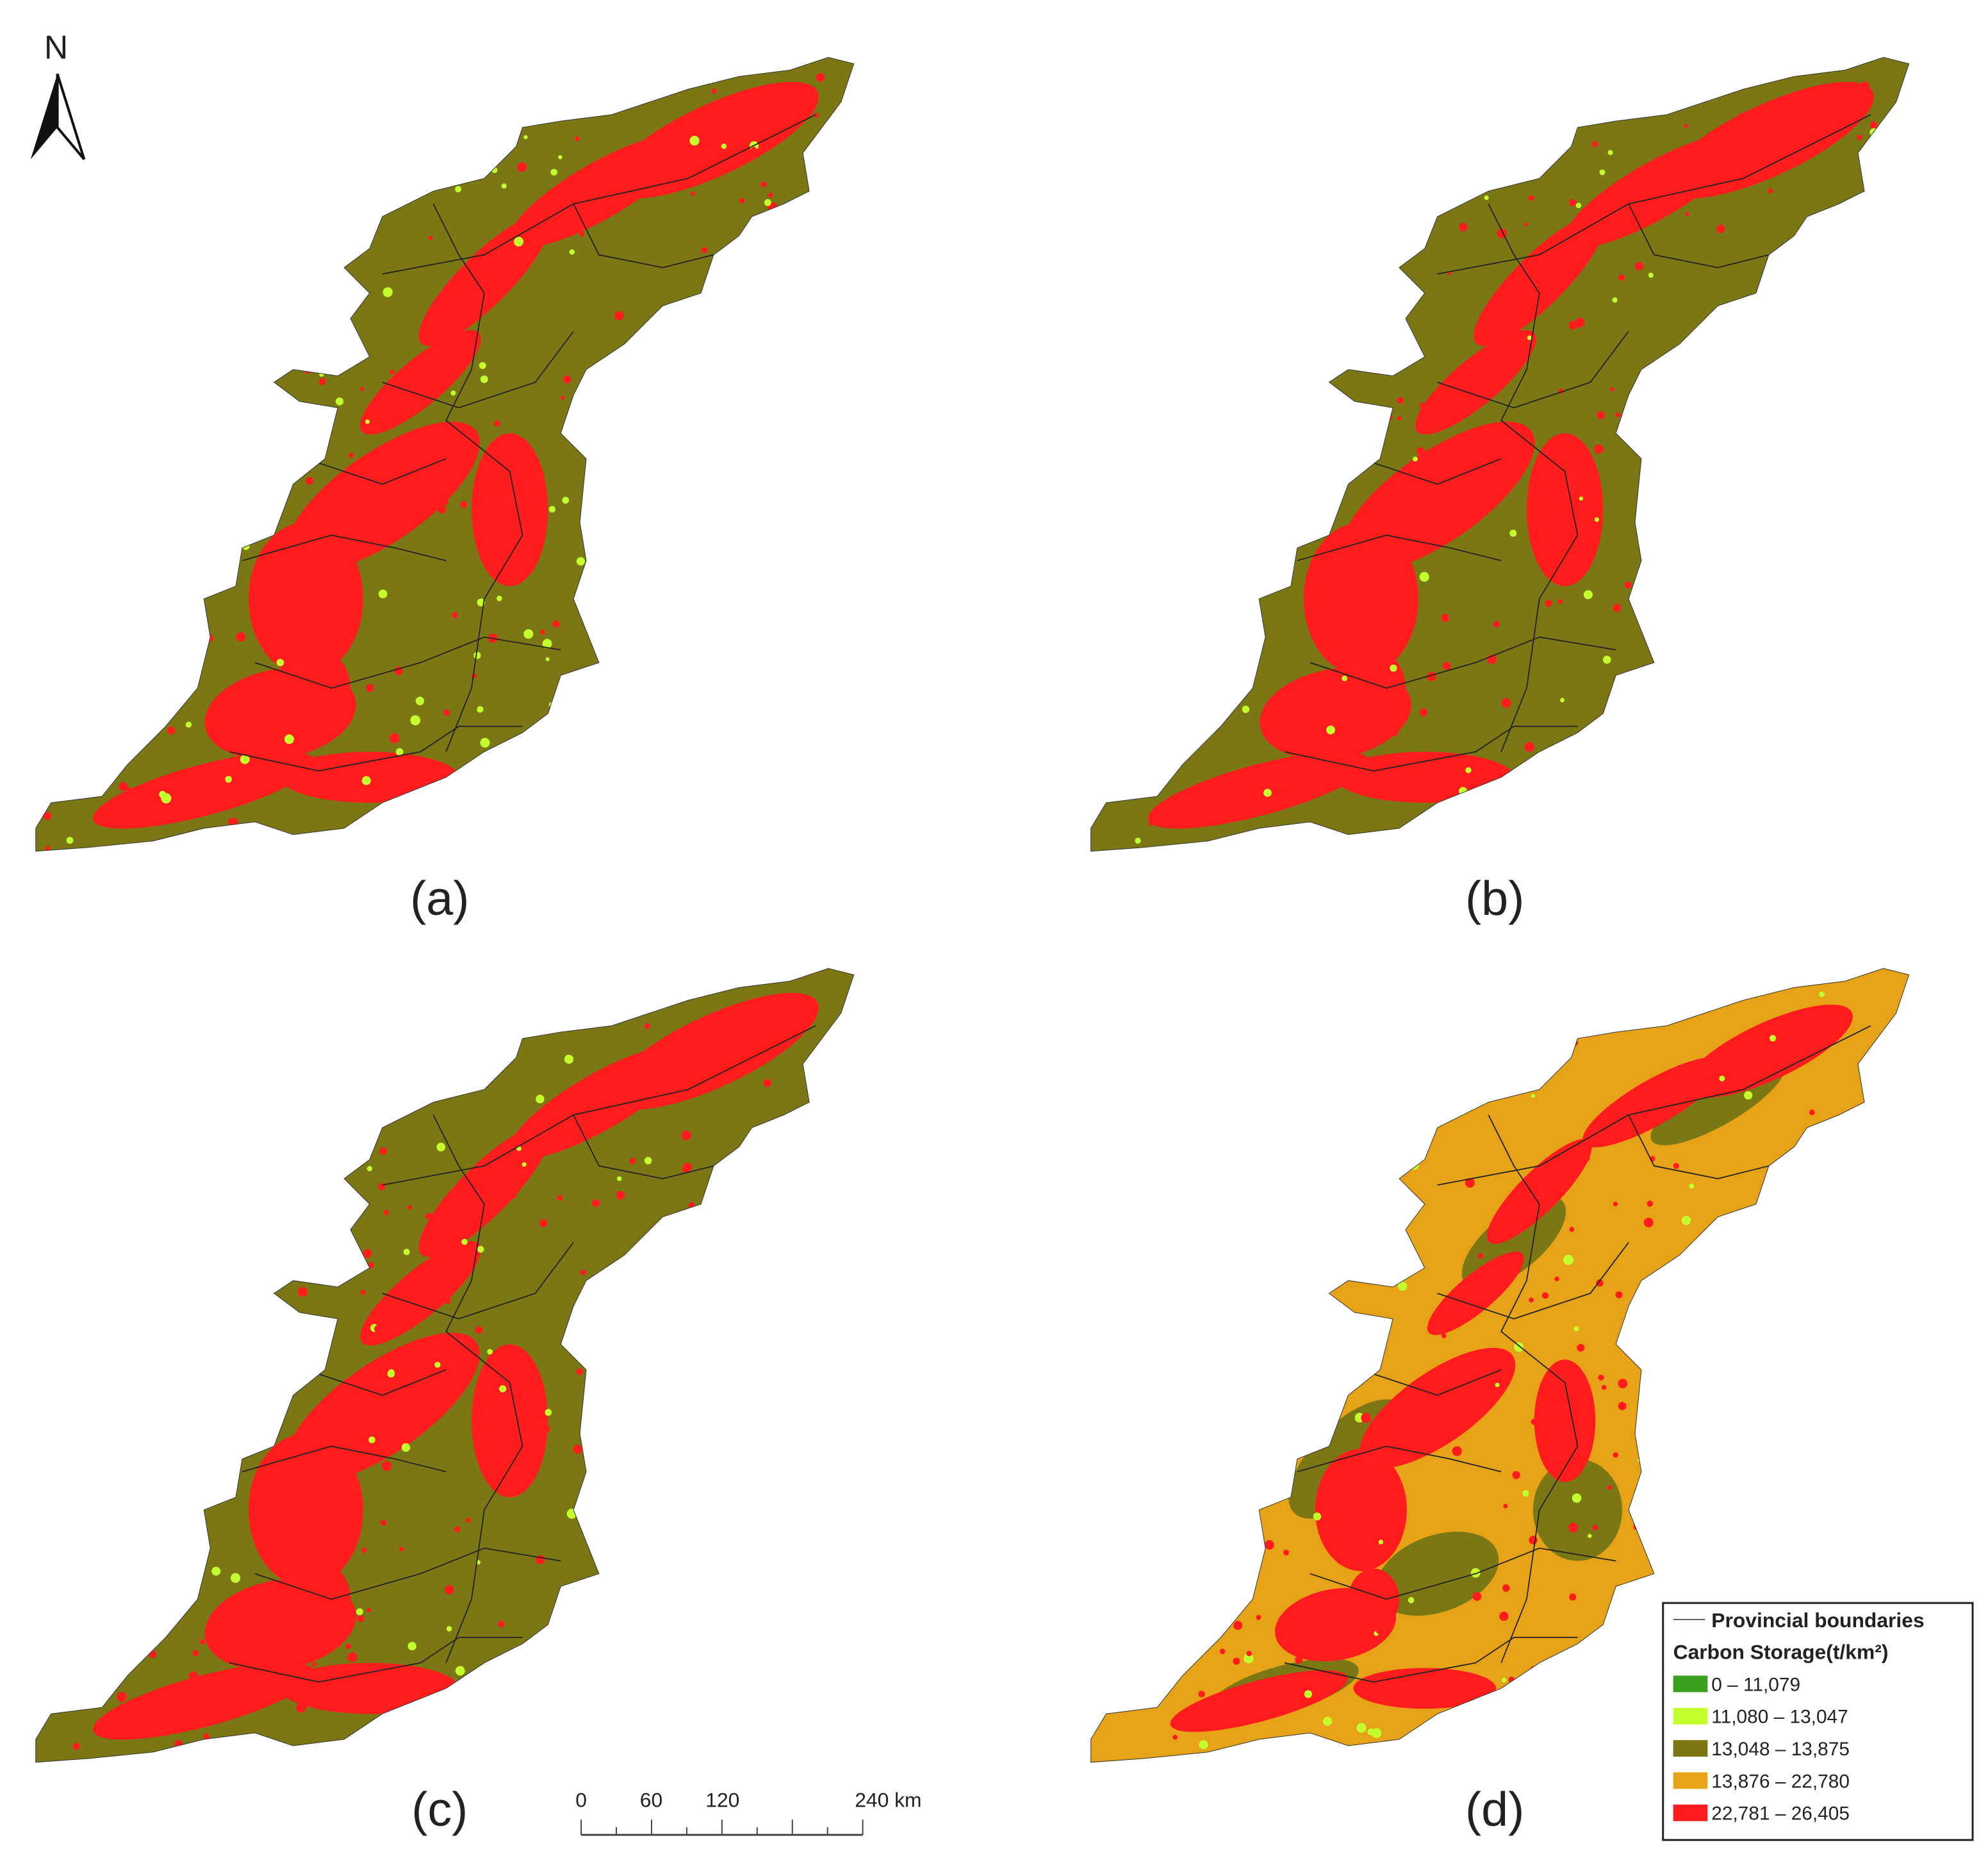 The image size is (1988, 1854). What do you see at coordinates (722, 1799) in the screenshot?
I see `scale-label: 120` at bounding box center [722, 1799].